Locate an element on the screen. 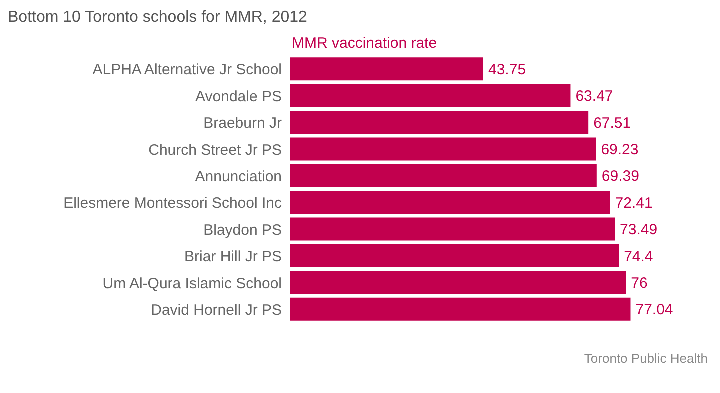 This screenshot has height=393, width=720. y-tick-label: Um Al-Qura Islamic School is located at coordinates (192, 283).